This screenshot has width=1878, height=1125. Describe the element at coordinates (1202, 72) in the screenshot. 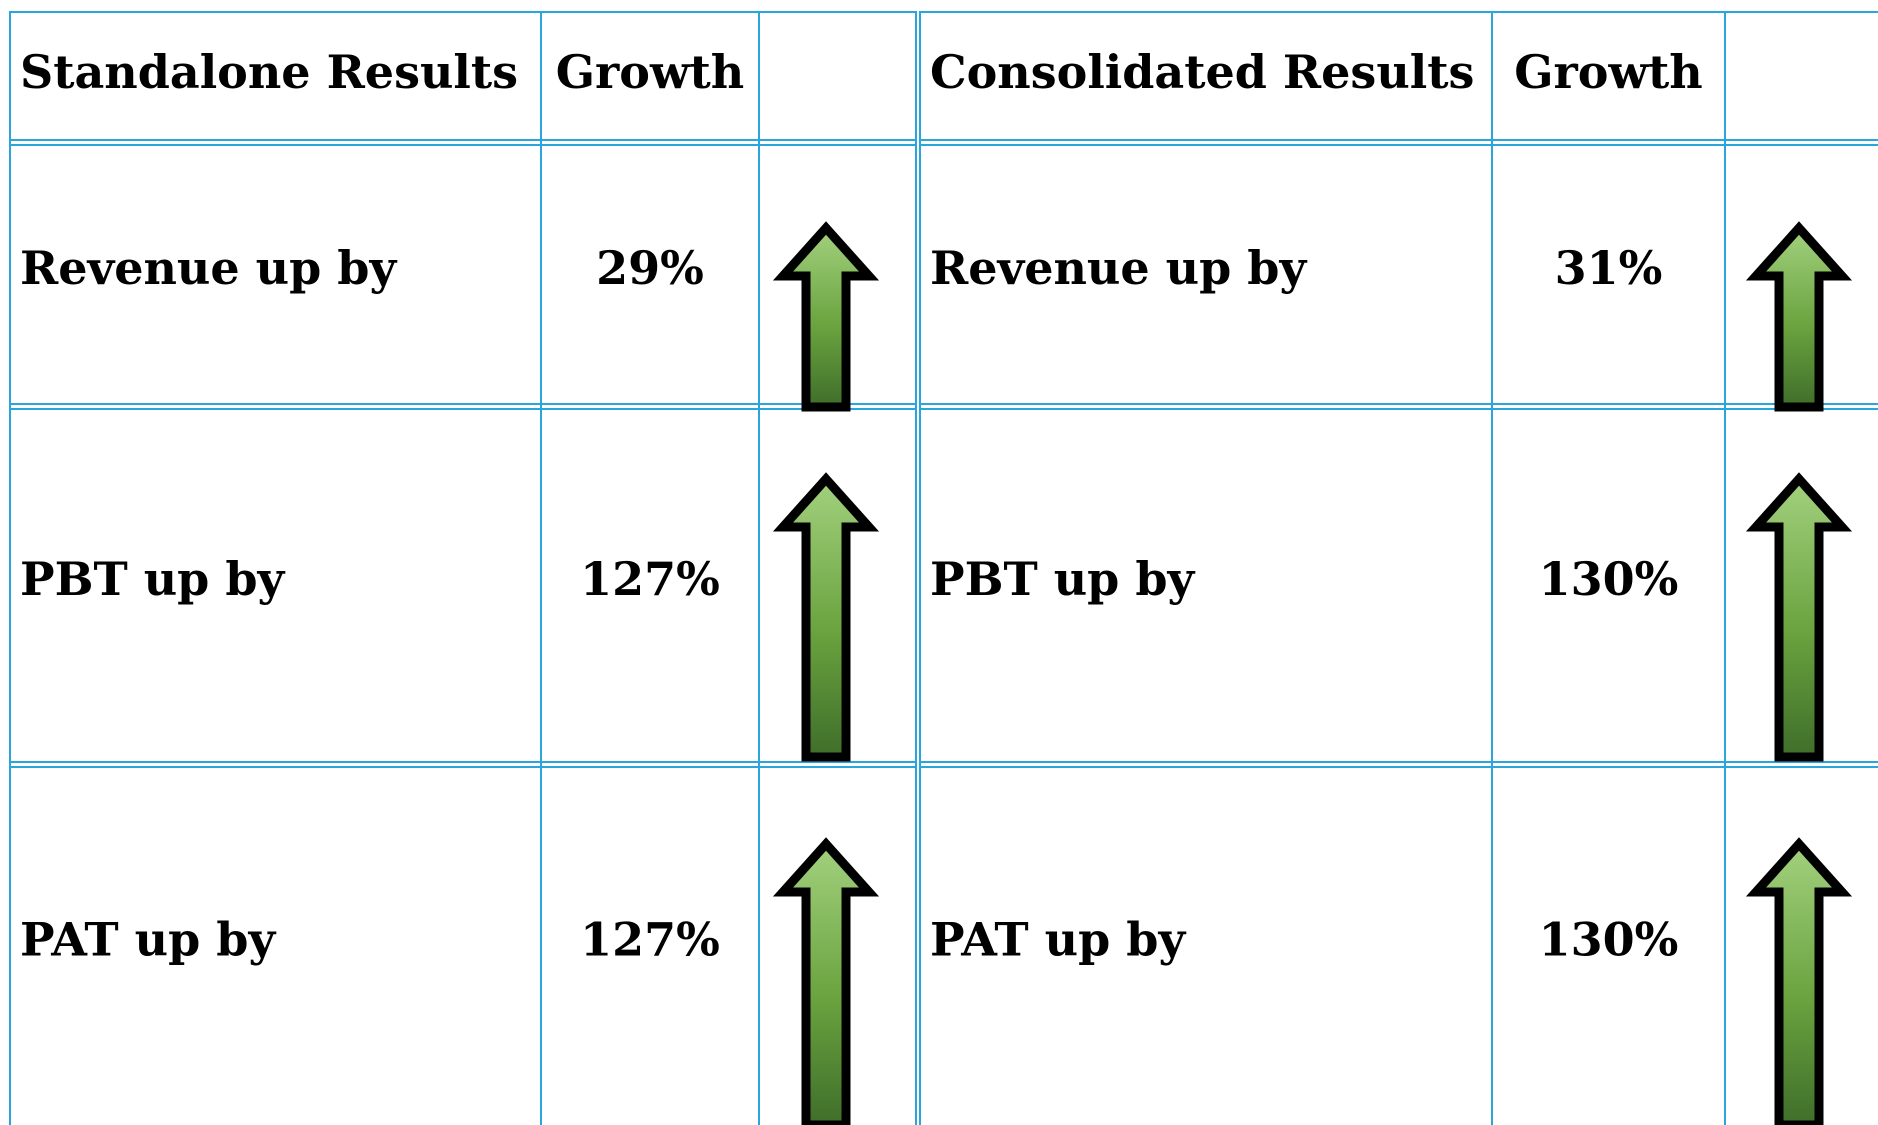

I see `header-label: Consolidated Results` at that location.